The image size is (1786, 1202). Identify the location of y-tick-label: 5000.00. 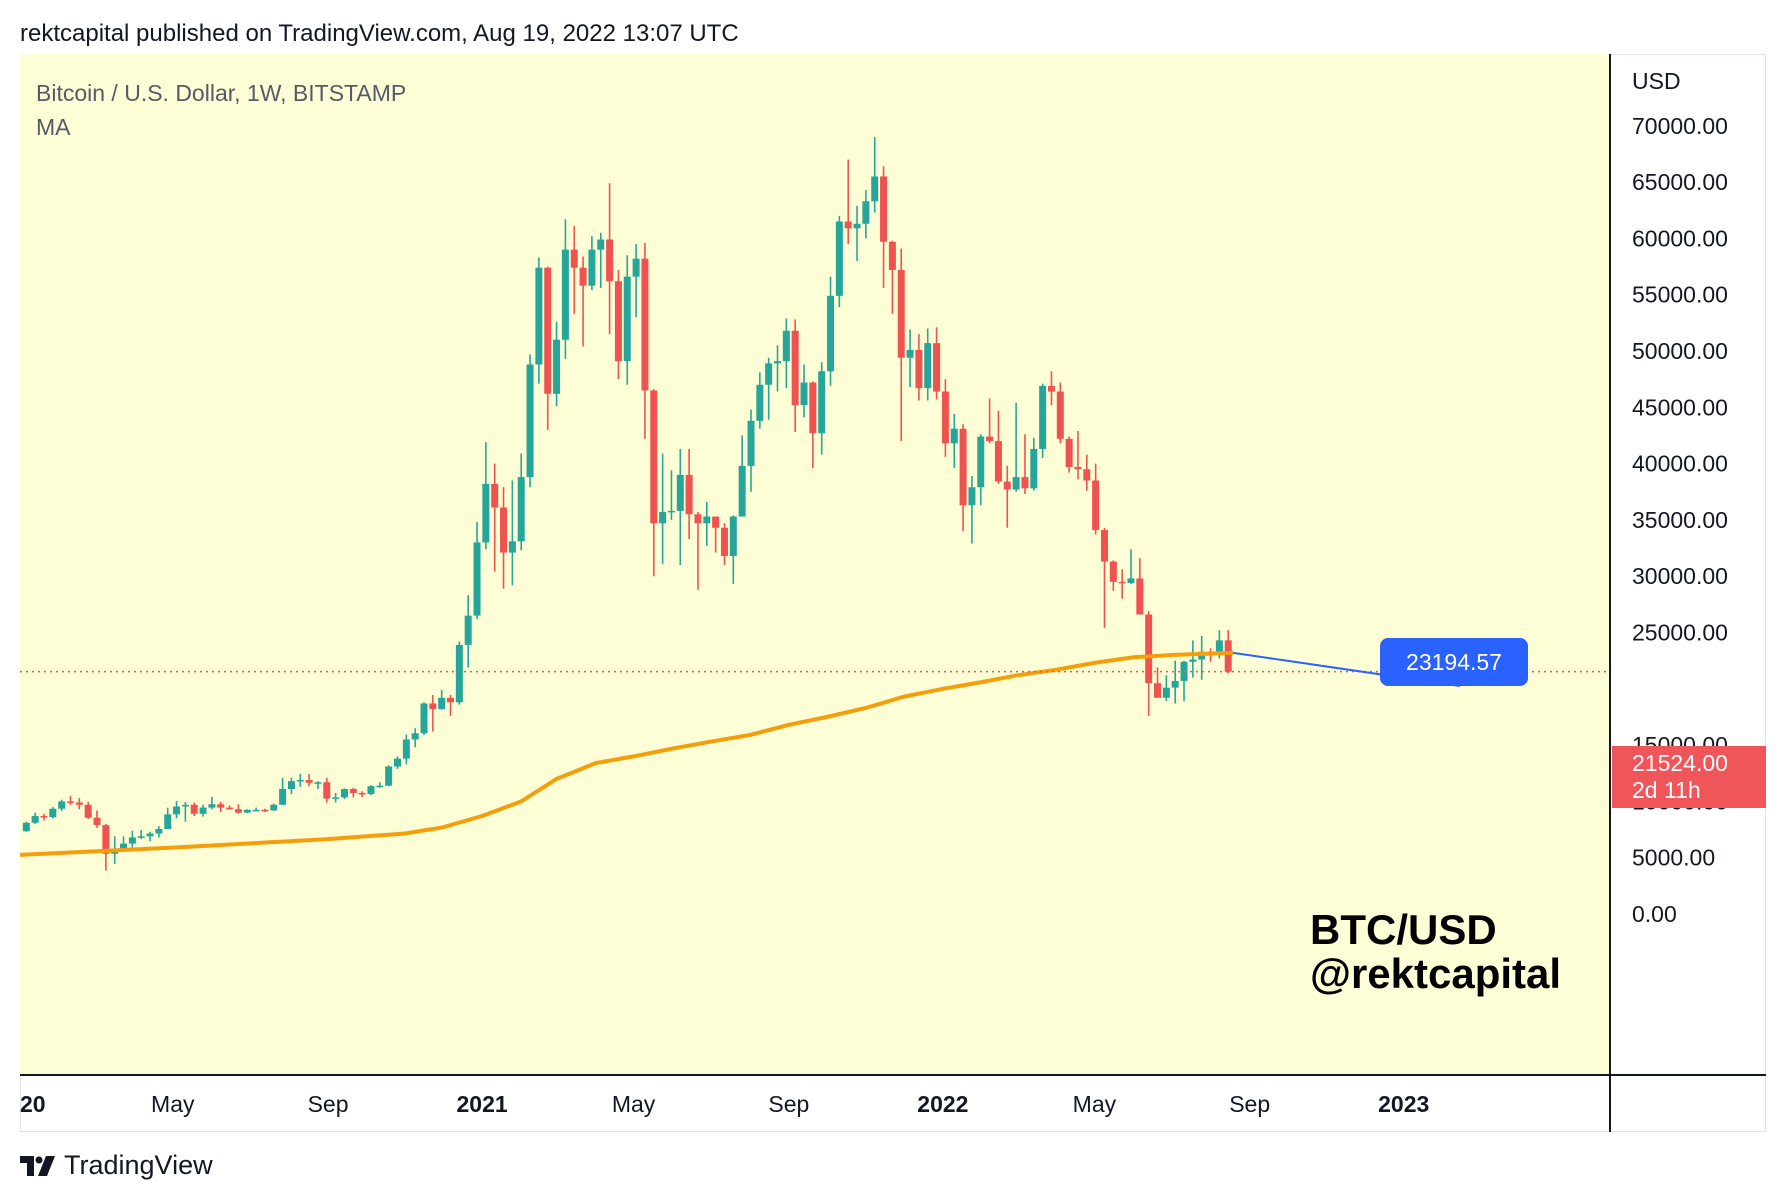
(1673, 858).